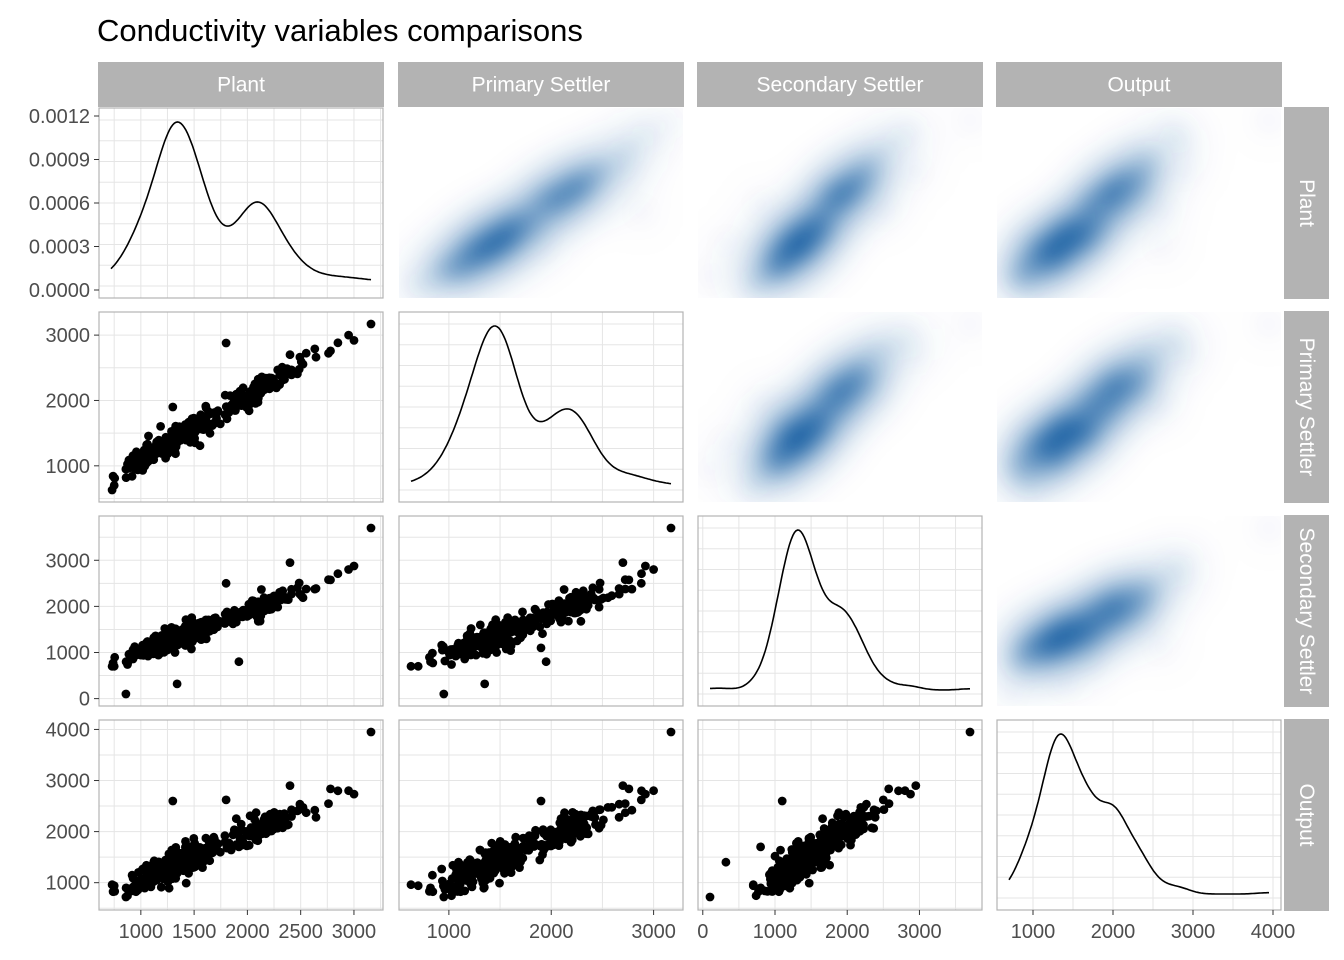  What do you see at coordinates (1139, 407) in the screenshot?
I see `panel-primary-settler-vs-output` at bounding box center [1139, 407].